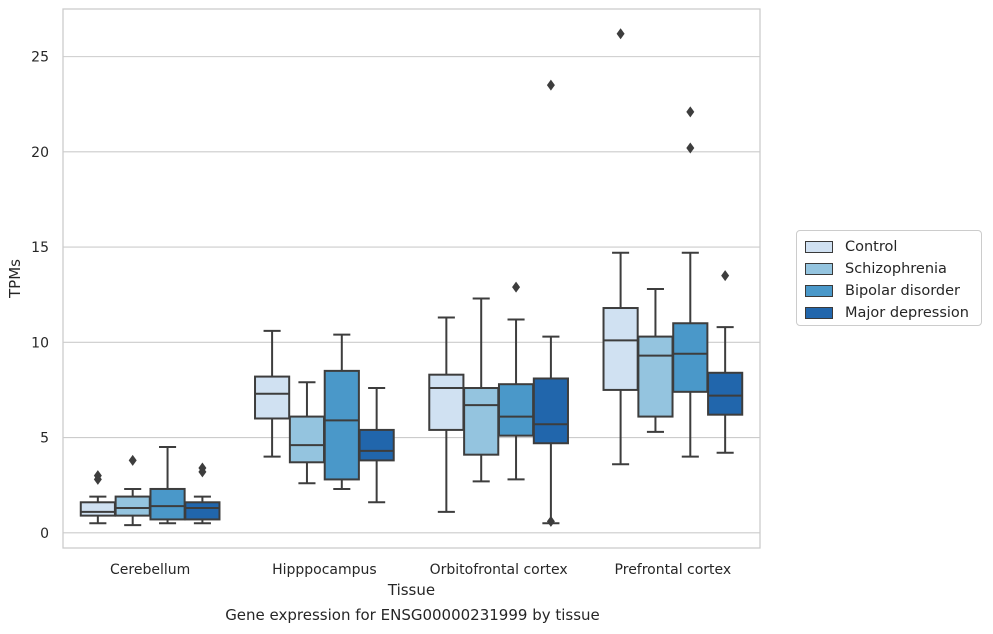 This screenshot has width=993, height=634. Describe the element at coordinates (550, 303) in the screenshot. I see `box-orbitofrontal-cortex-major-depression` at that location.